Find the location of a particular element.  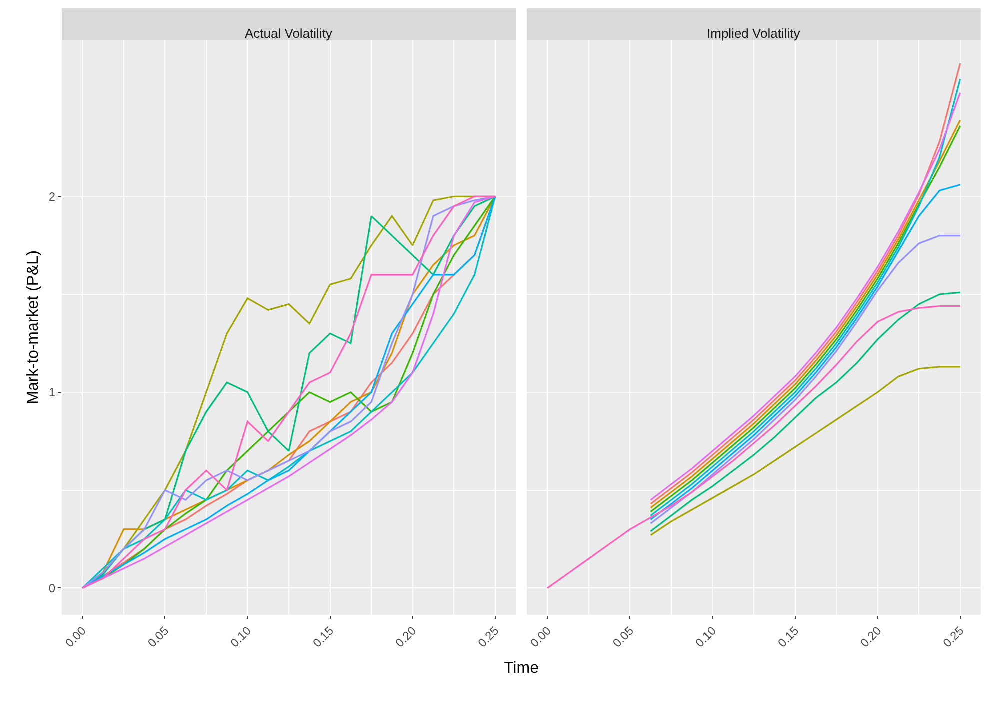

y-axis-title: Mark-to-market (P&L) is located at coordinates (33, 327).